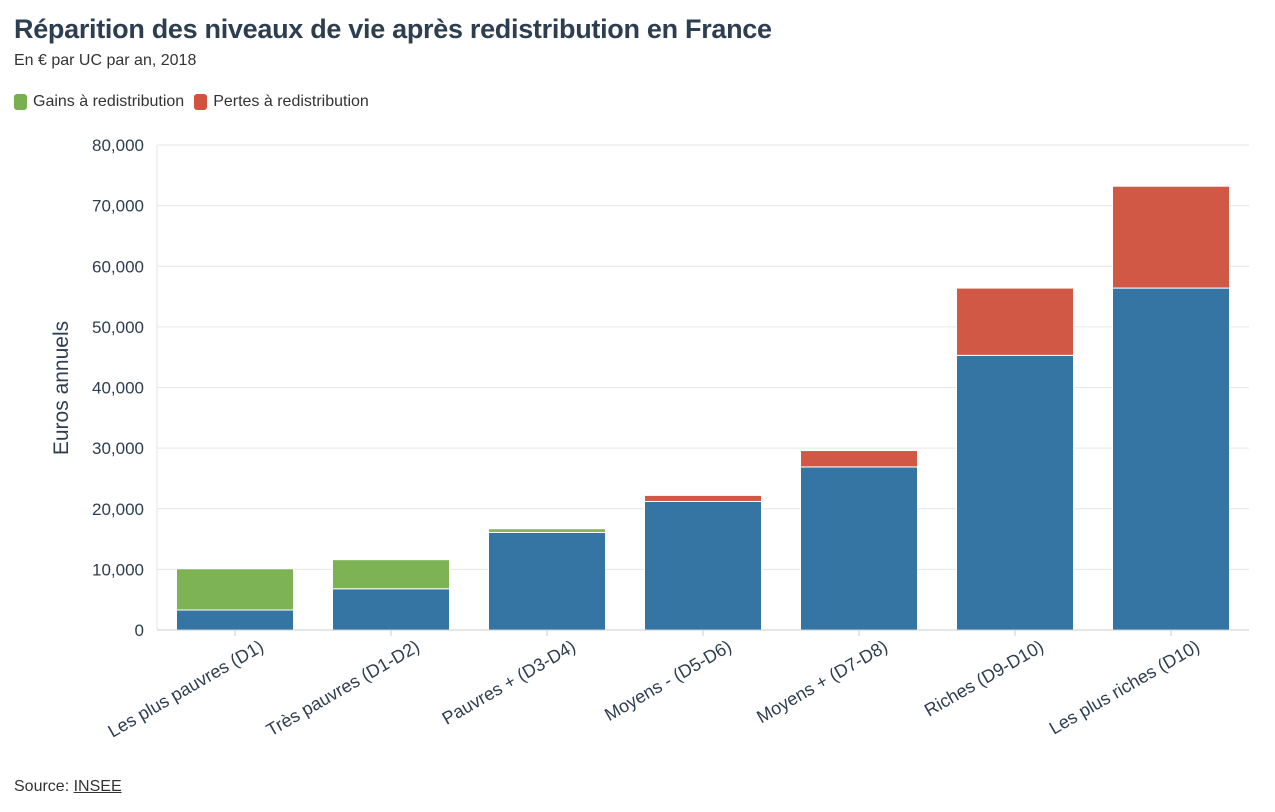 Image resolution: width=1275 pixels, height=812 pixels. What do you see at coordinates (118, 266) in the screenshot?
I see `y-tick-label: 60,000` at bounding box center [118, 266].